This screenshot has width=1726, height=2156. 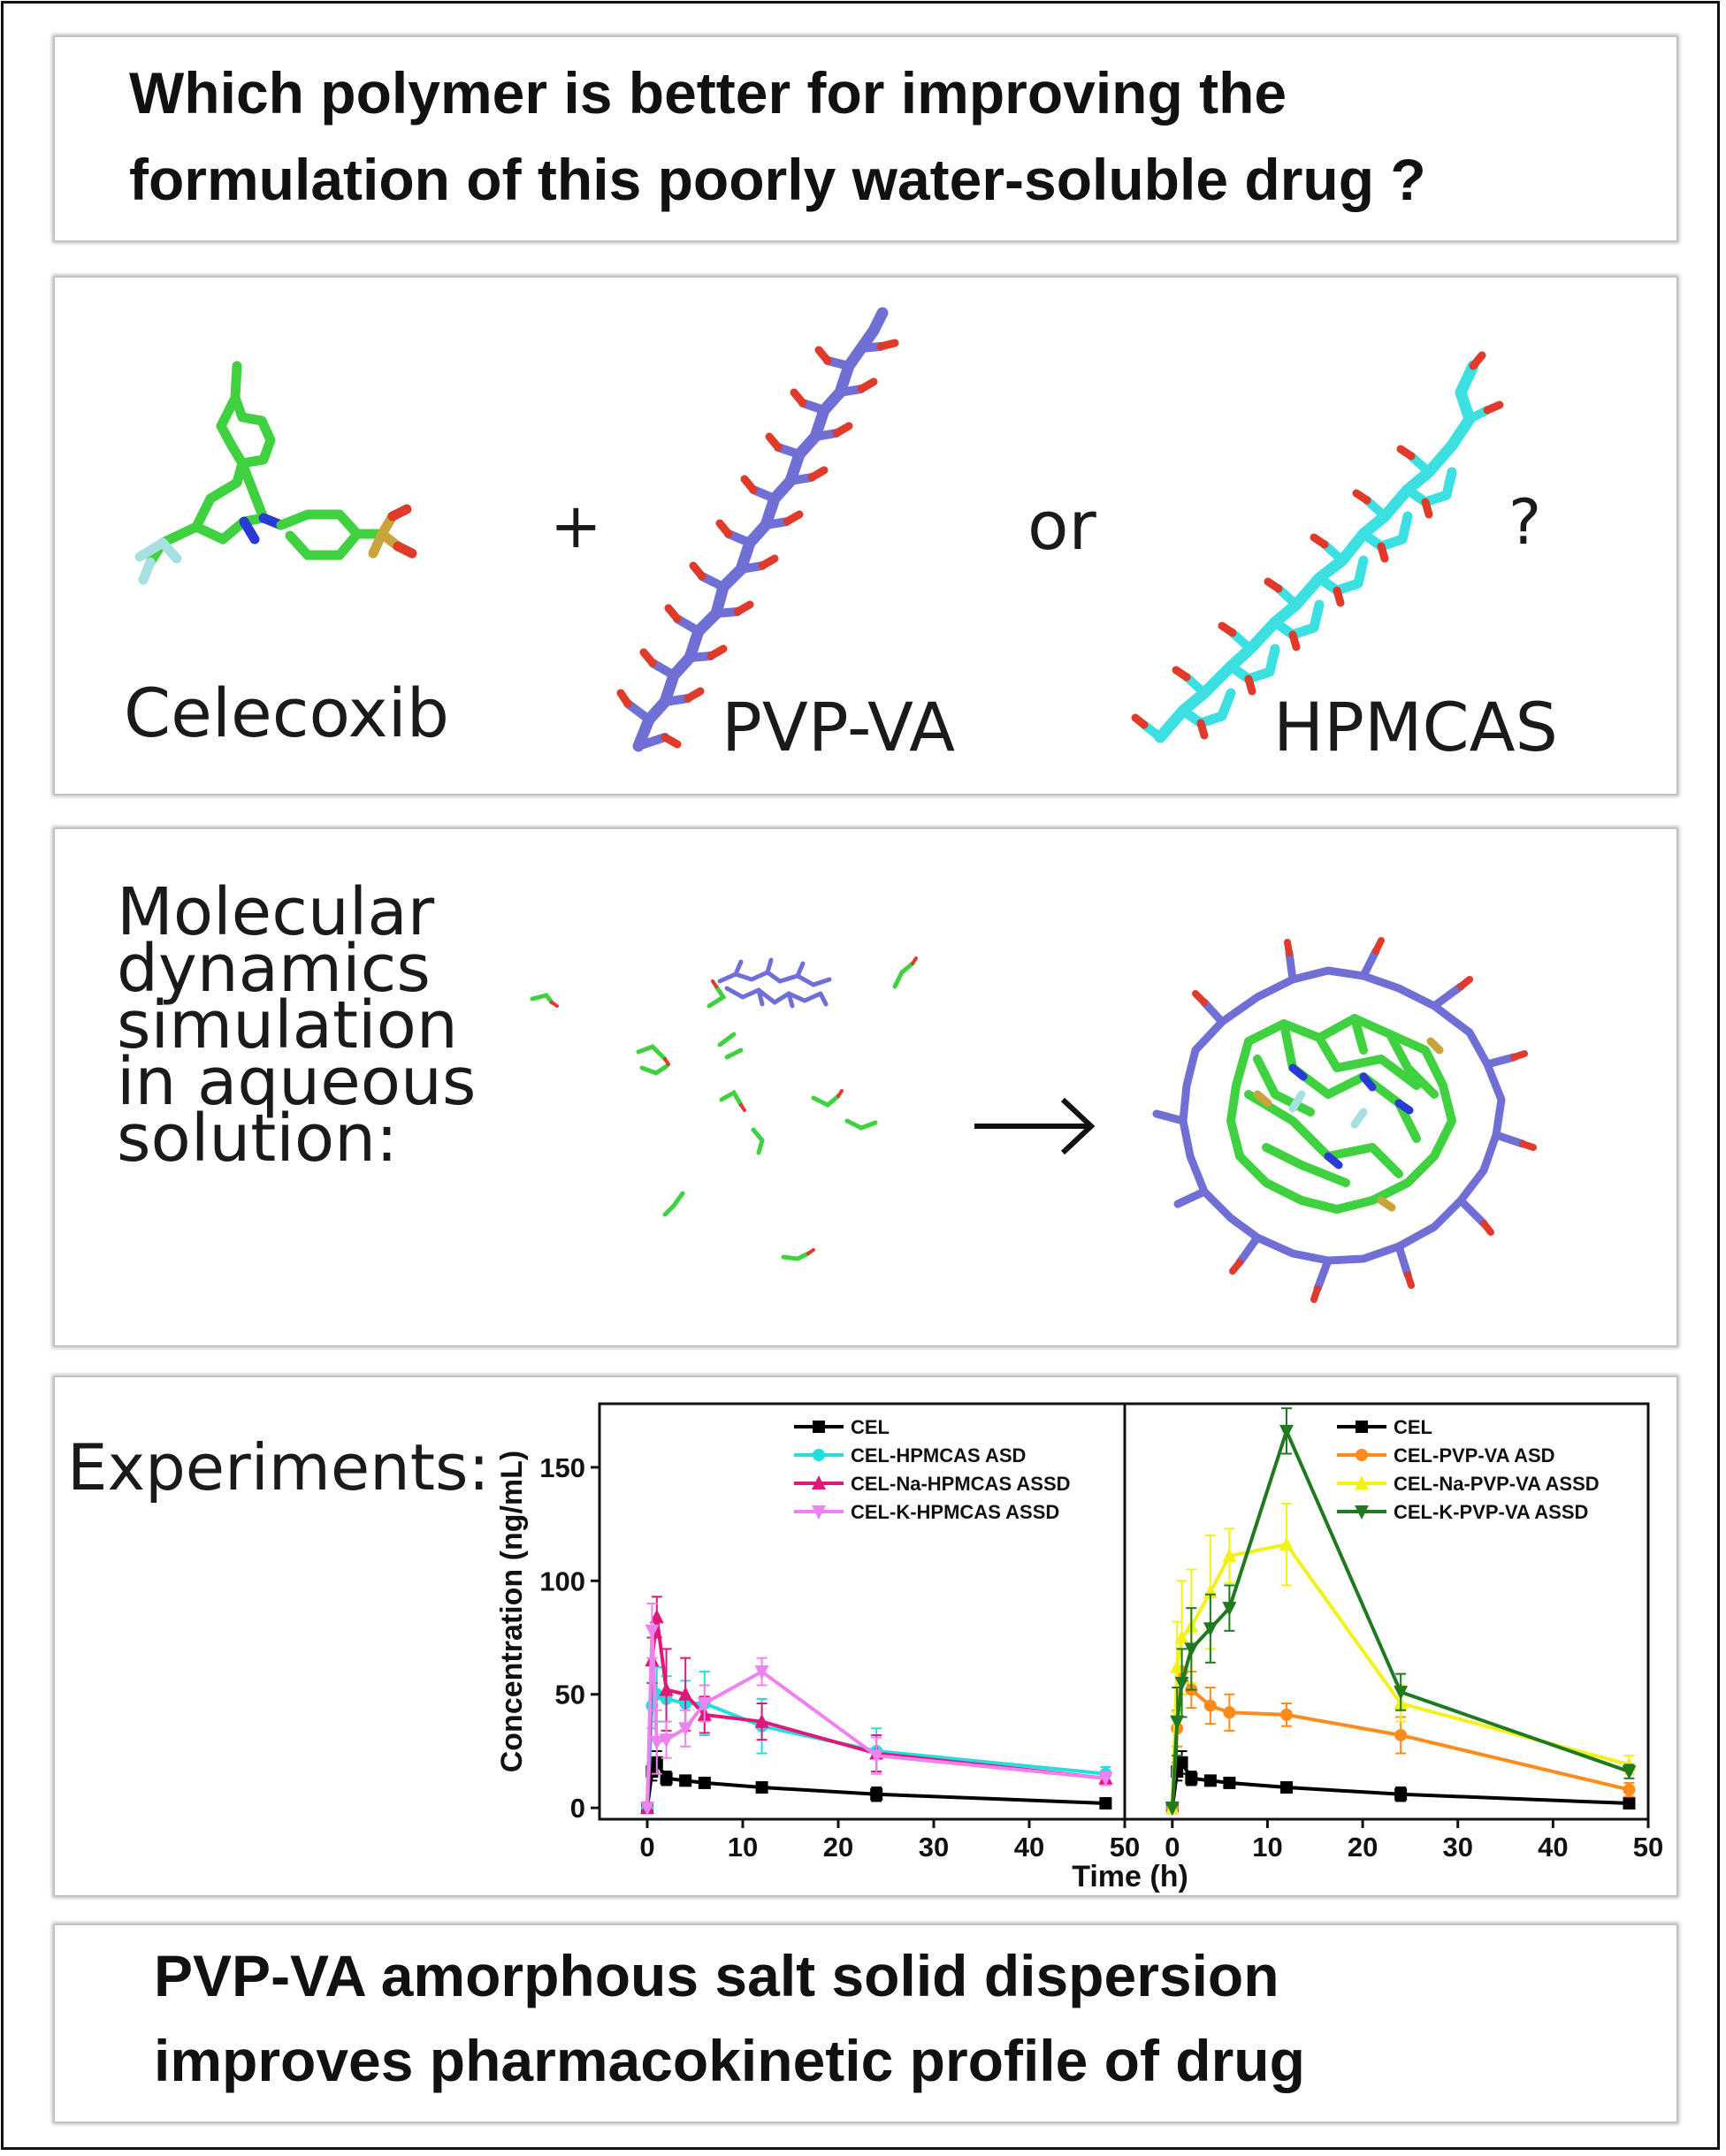 What do you see at coordinates (724, 1108) in the screenshot?
I see `md-initial-state` at bounding box center [724, 1108].